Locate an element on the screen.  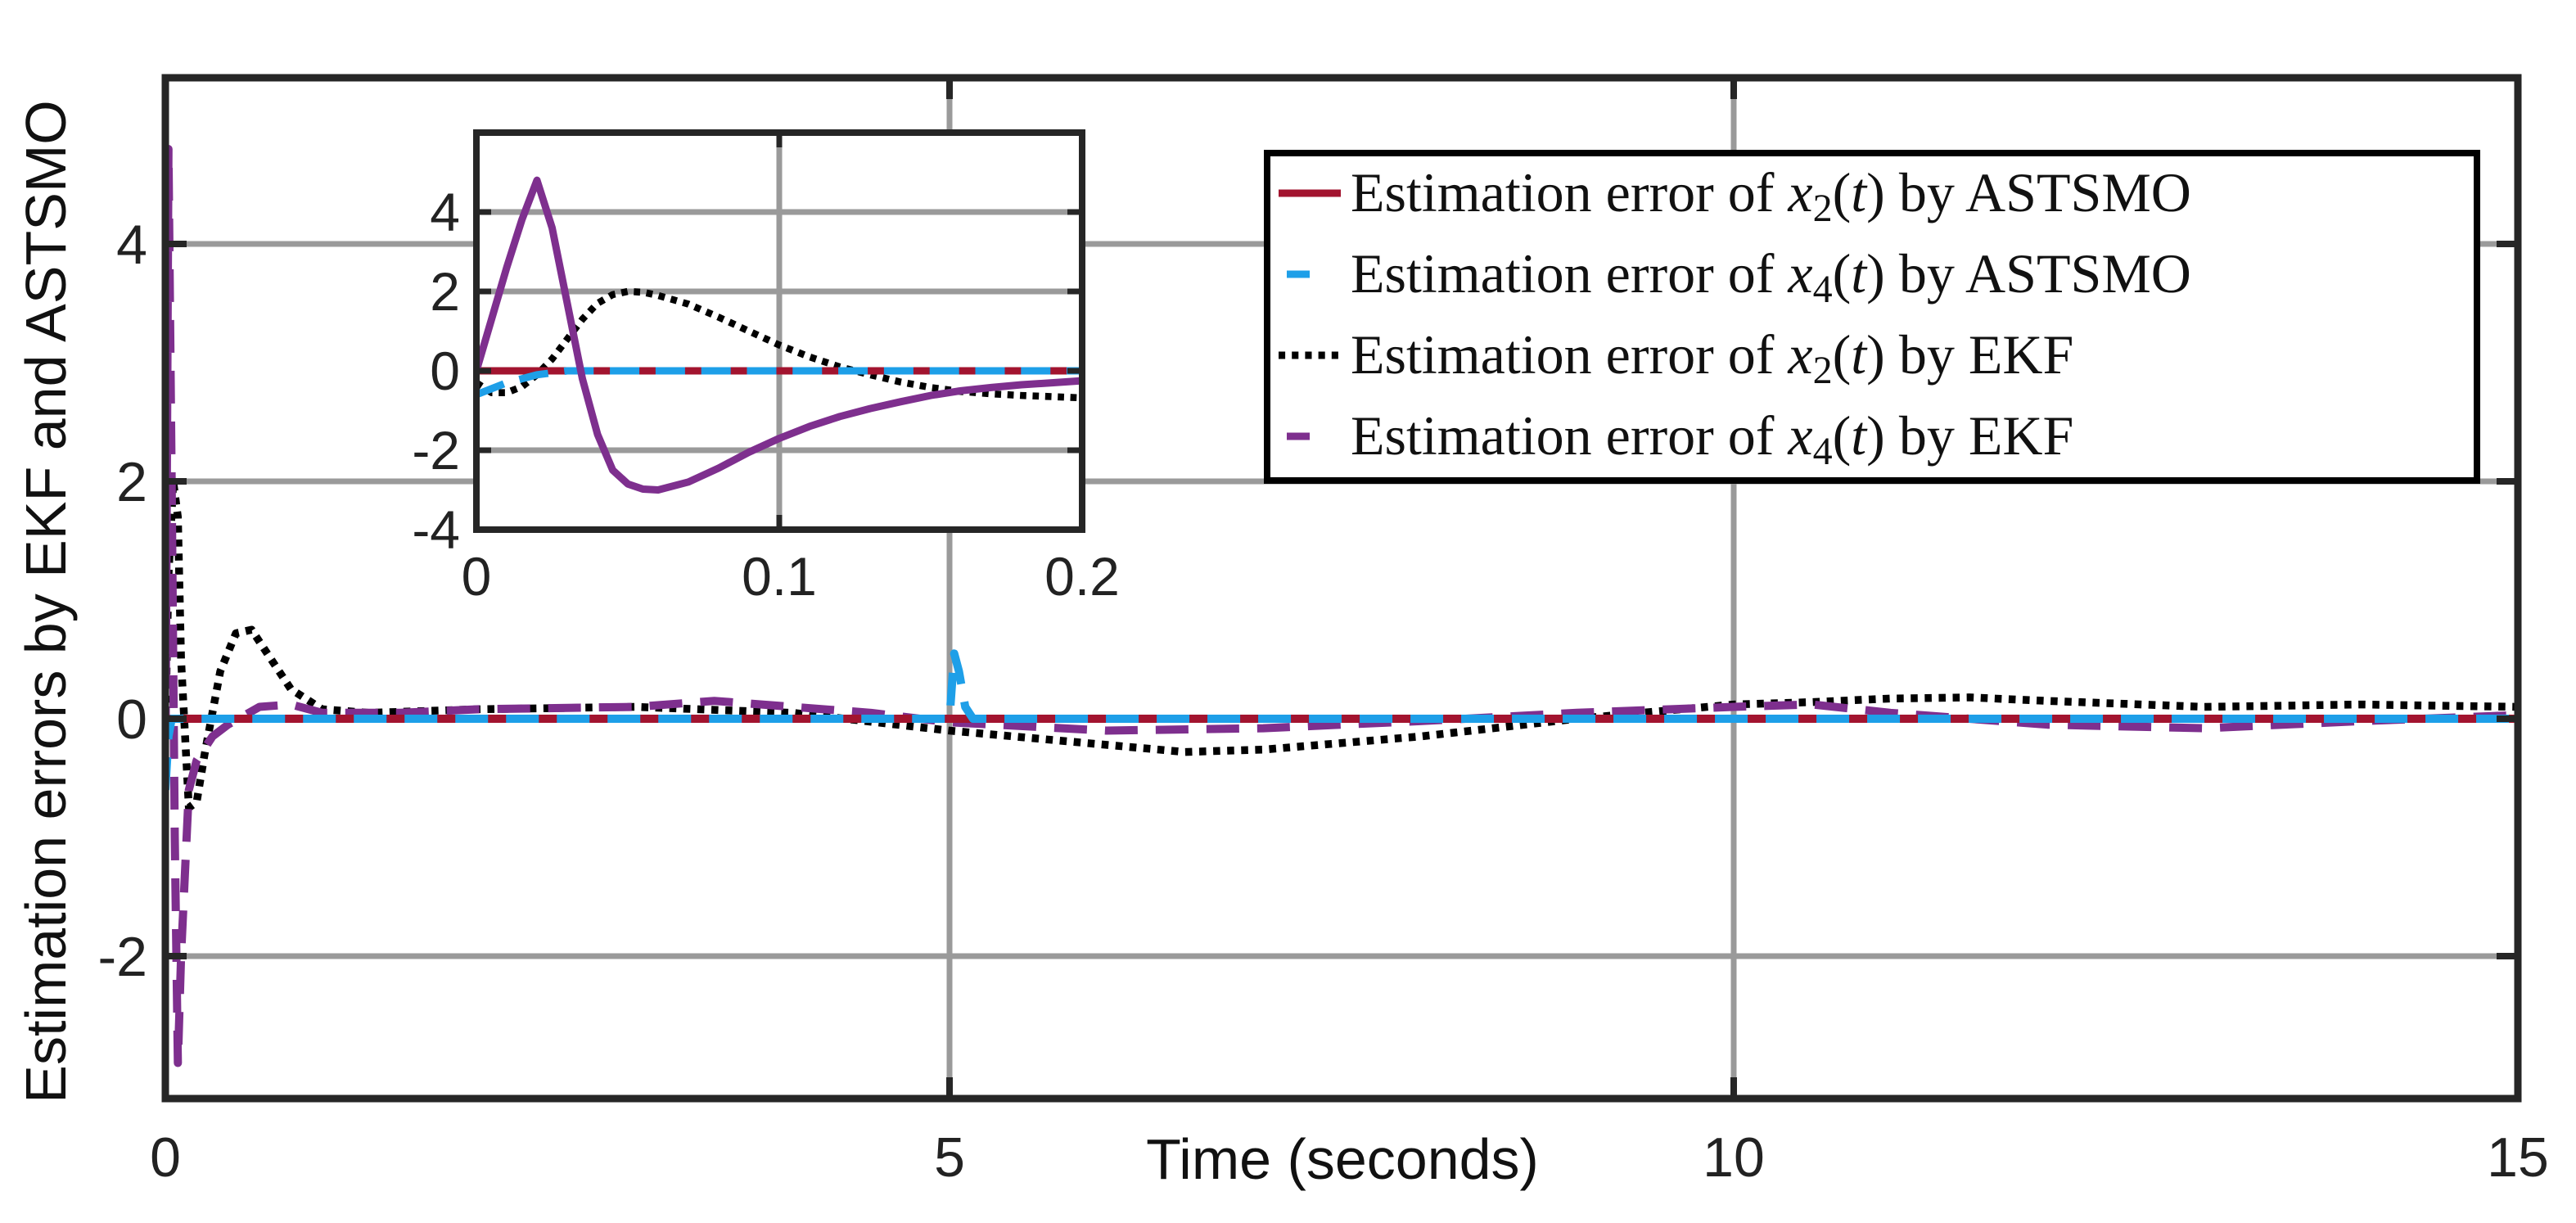
legend-label-x2-astsmo: Estimation error of x2(t) by ASTSMO is located at coordinates (1771, 195).